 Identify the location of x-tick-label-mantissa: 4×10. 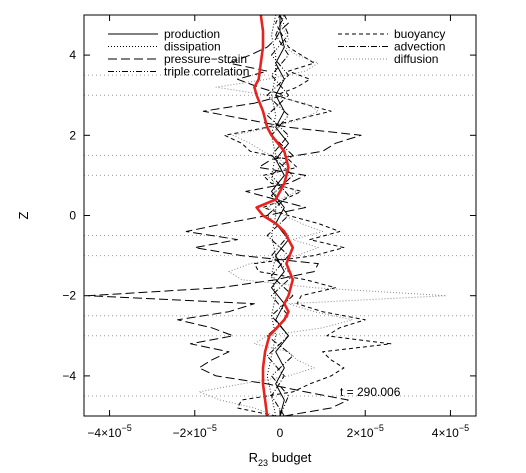
(445, 433).